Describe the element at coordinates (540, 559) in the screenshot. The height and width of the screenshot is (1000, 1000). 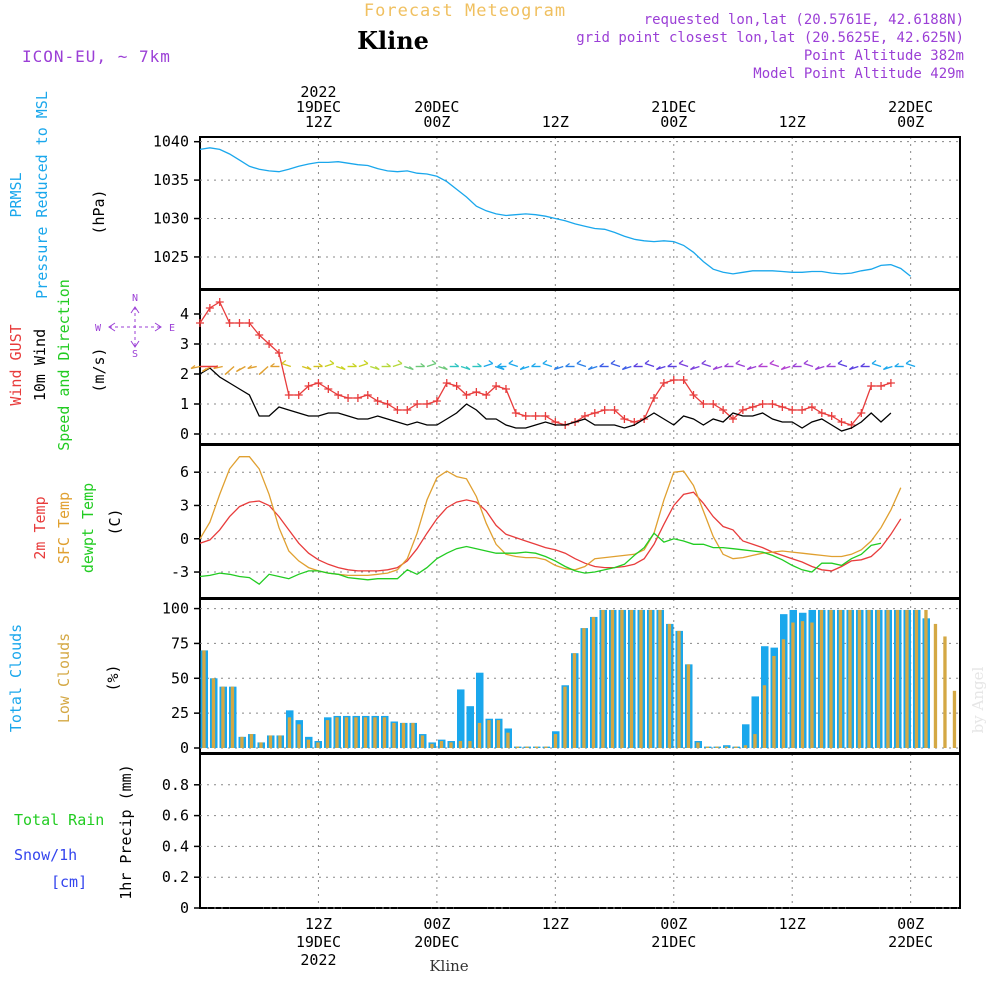
I see `dewpt-temp-line` at that location.